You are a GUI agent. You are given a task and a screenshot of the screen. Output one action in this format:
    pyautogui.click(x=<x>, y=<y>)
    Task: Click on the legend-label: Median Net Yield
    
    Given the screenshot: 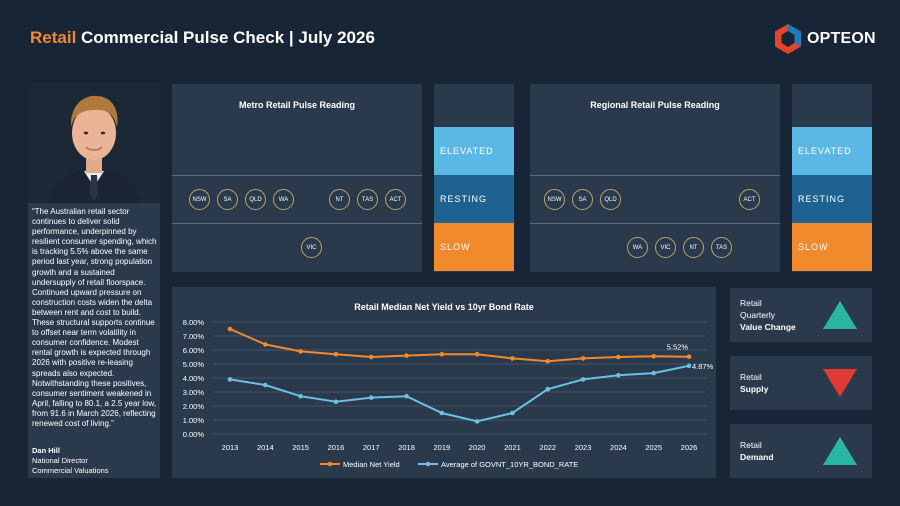 What is the action you would take?
    pyautogui.click(x=371, y=464)
    